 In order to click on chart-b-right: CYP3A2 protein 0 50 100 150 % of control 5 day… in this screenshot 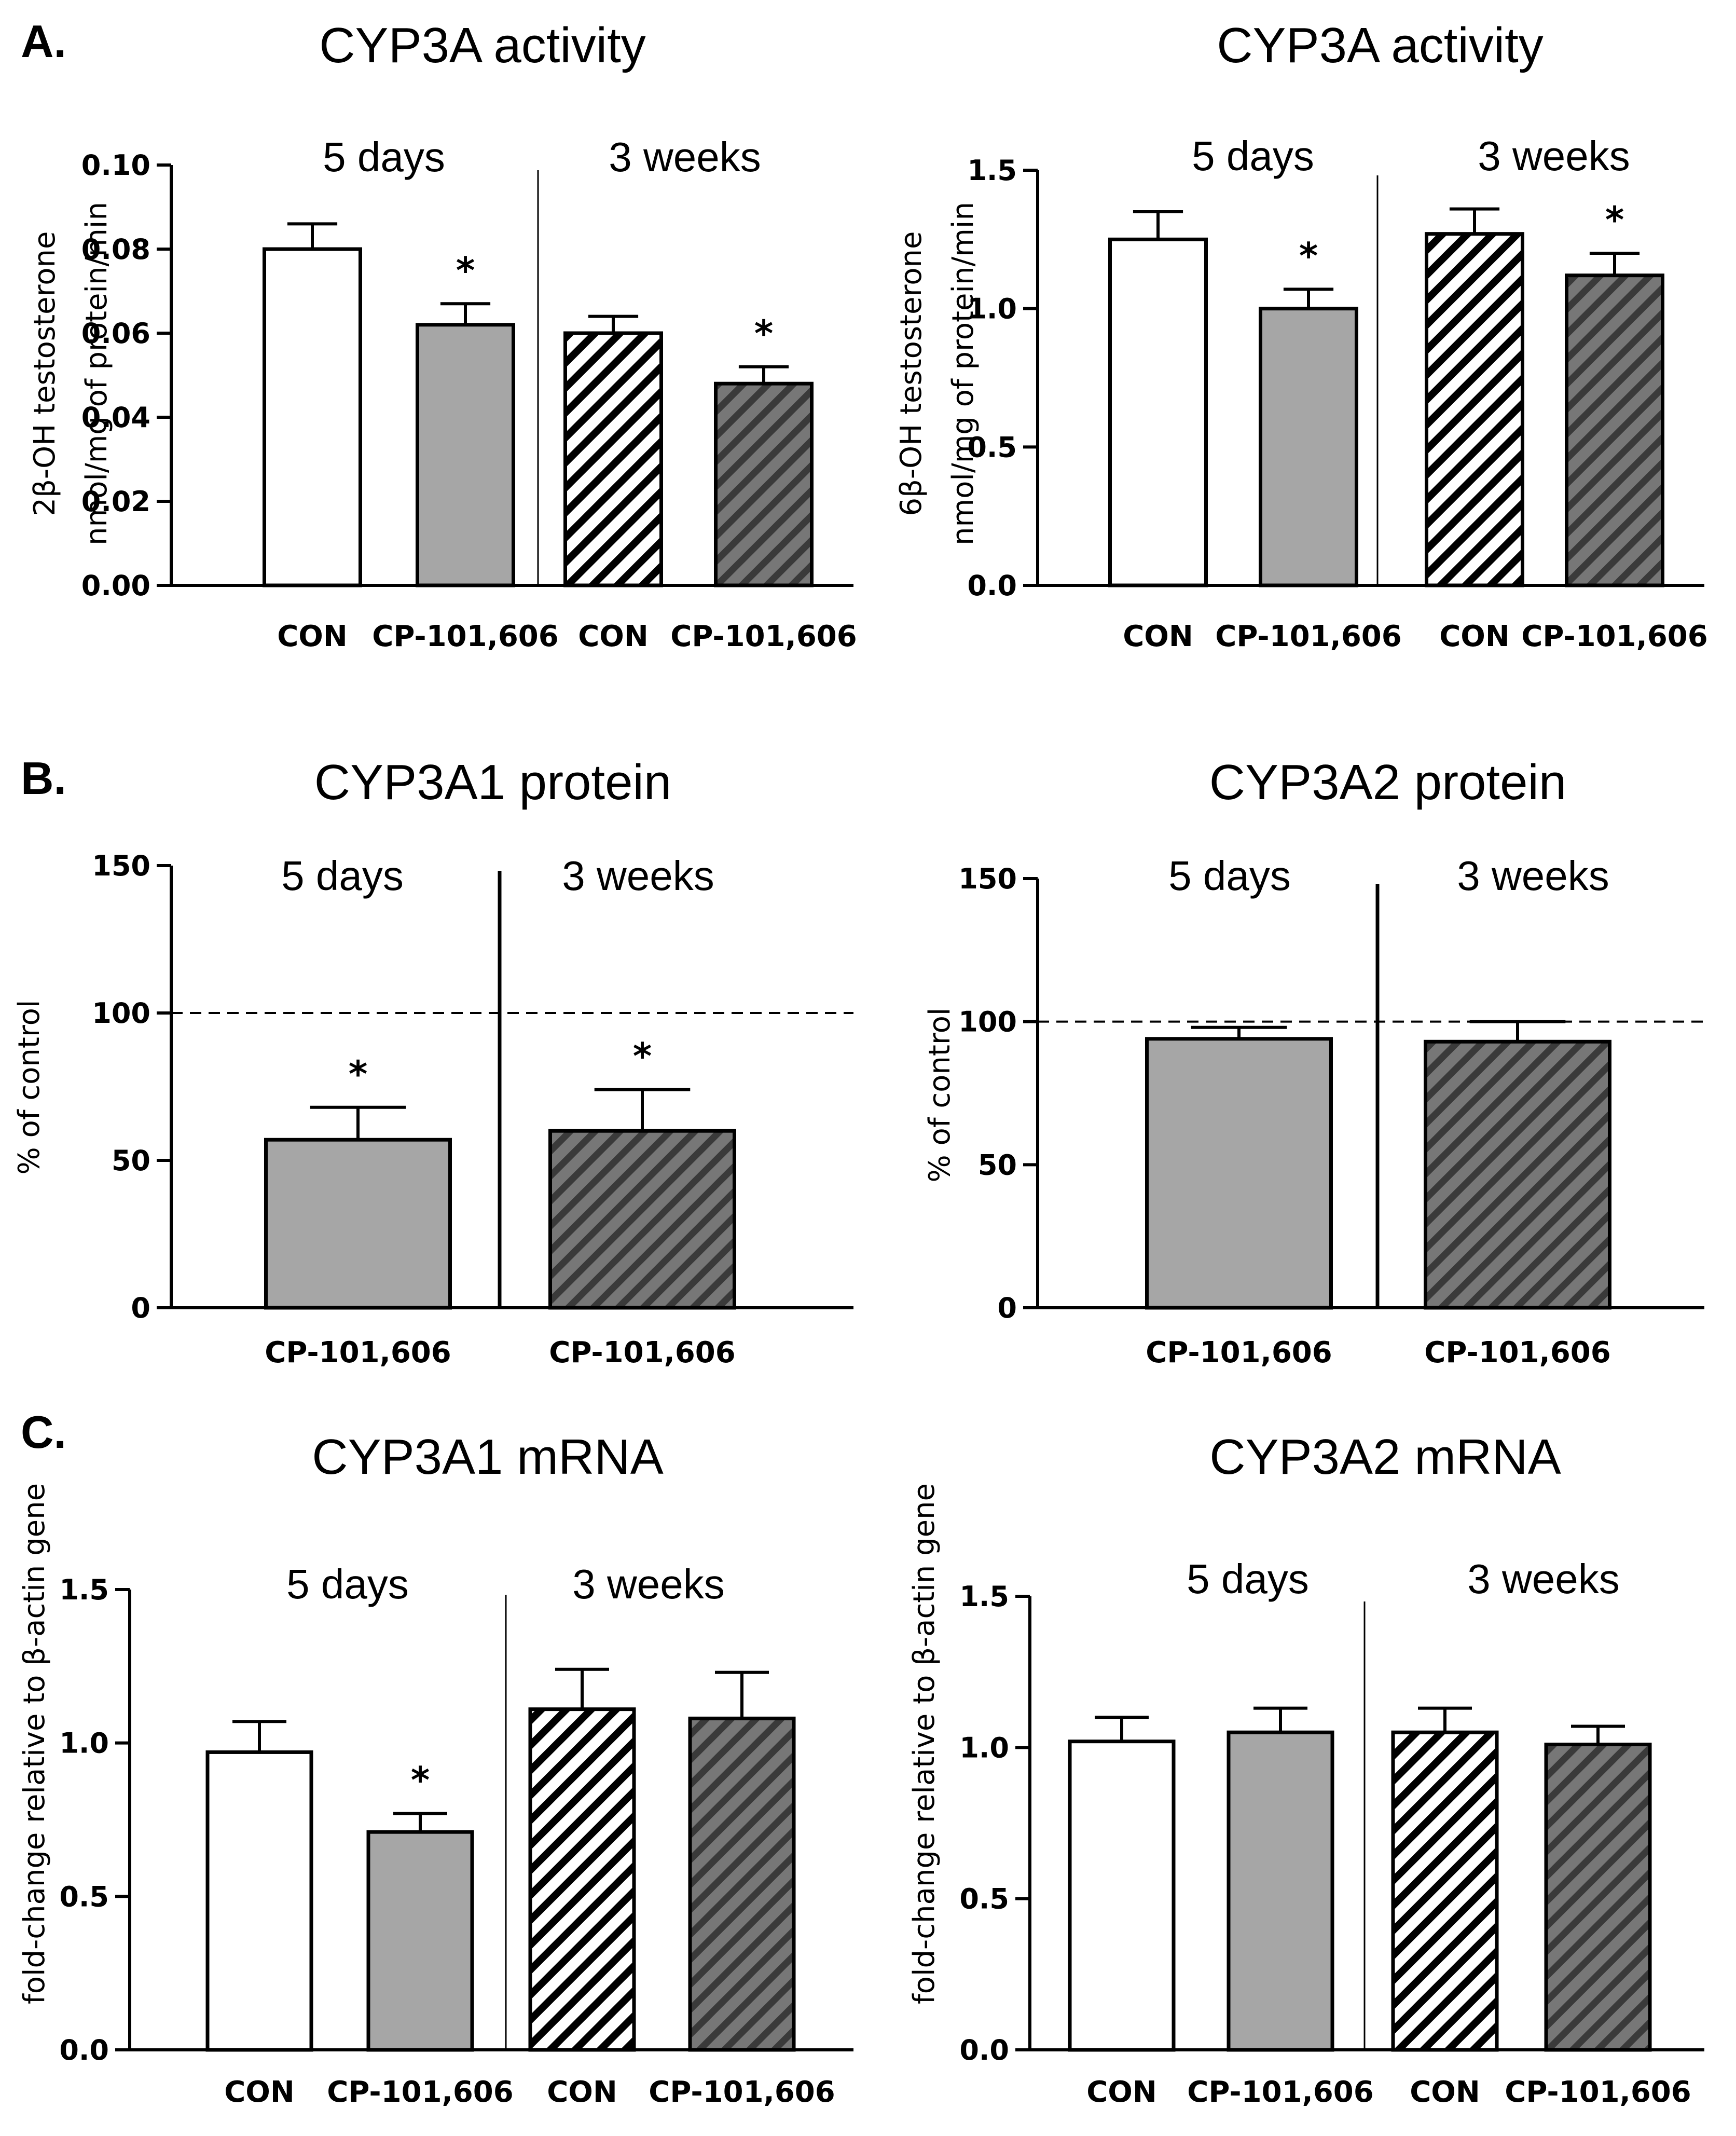, I will do `click(1314, 1062)`.